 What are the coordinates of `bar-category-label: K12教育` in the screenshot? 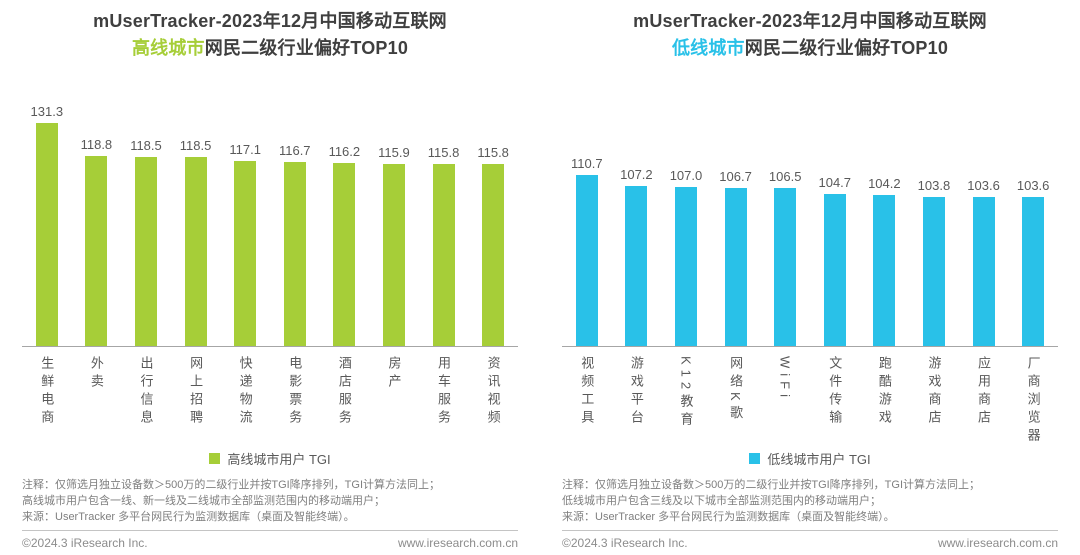 It's located at (686, 393).